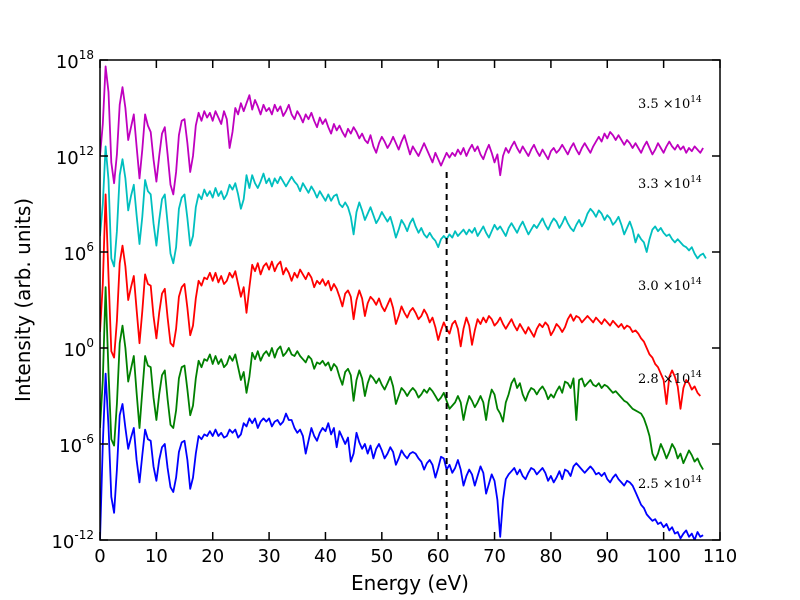 Image resolution: width=800 pixels, height=600 pixels. I want to click on x-tick-label: 100, so click(663, 556).